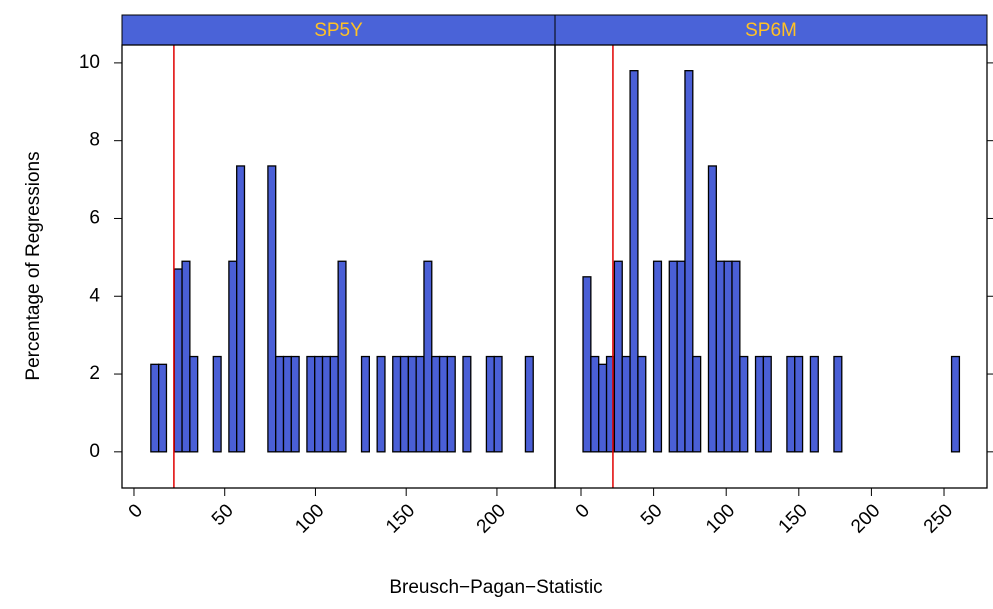 The image size is (993, 609). Describe the element at coordinates (33, 265) in the screenshot. I see `y-axis-label: Percentage of Regressions` at that location.